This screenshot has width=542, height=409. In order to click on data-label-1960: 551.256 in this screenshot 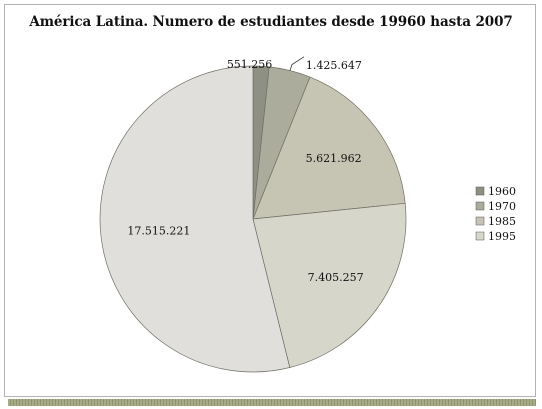, I will do `click(250, 64)`.